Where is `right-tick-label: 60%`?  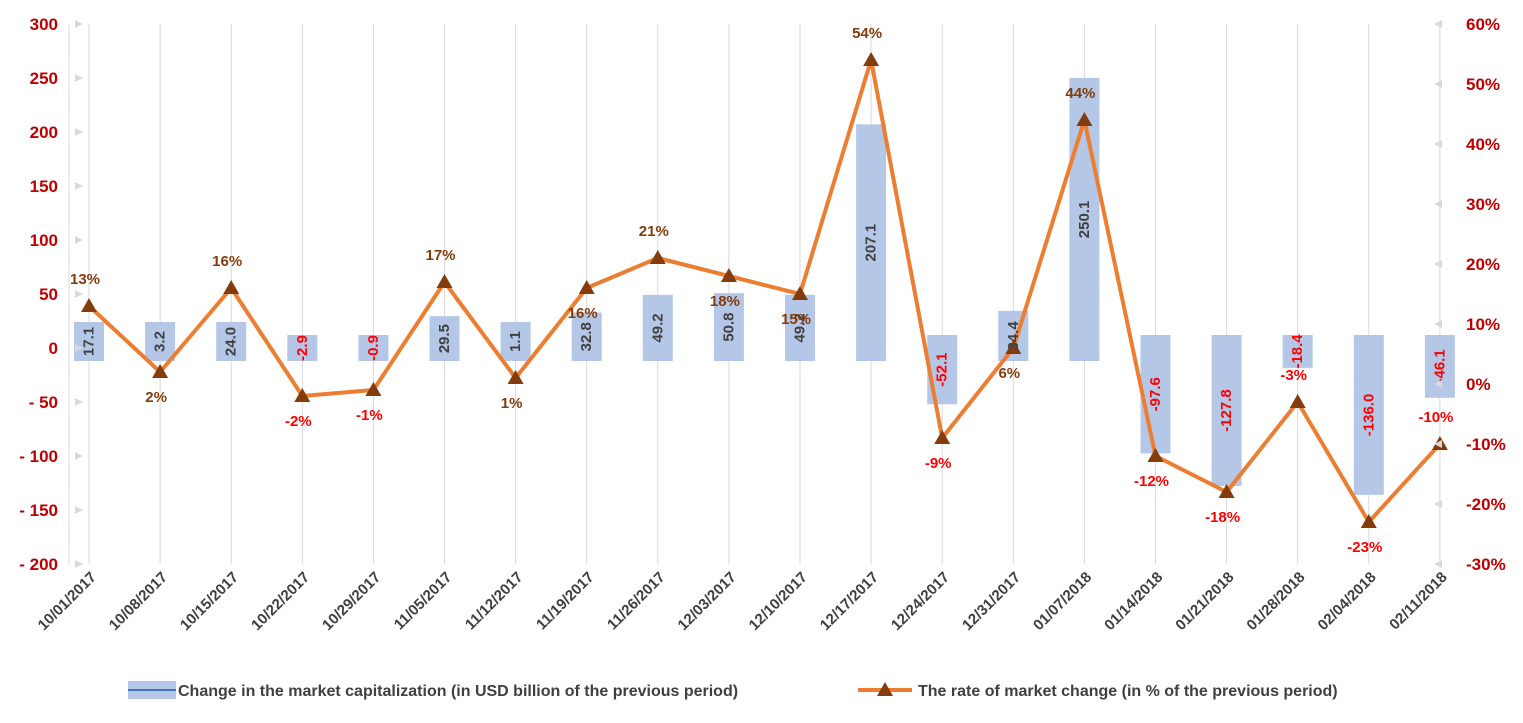
right-tick-label: 60% is located at coordinates (1483, 24).